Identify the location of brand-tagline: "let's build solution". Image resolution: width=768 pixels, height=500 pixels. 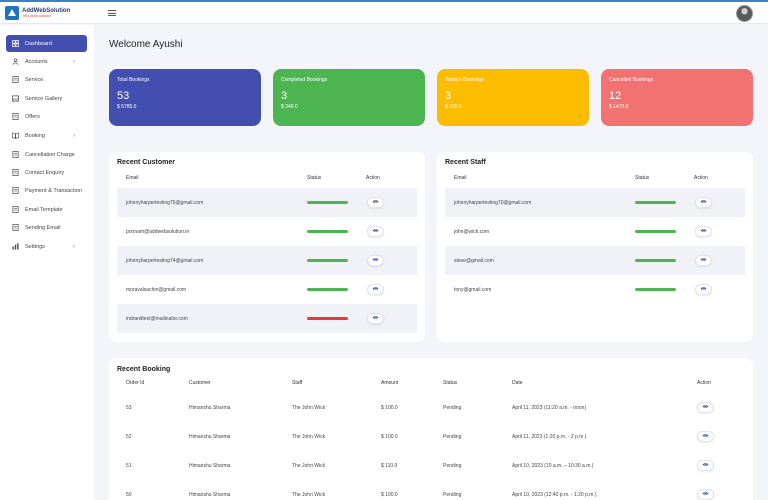
(37, 15).